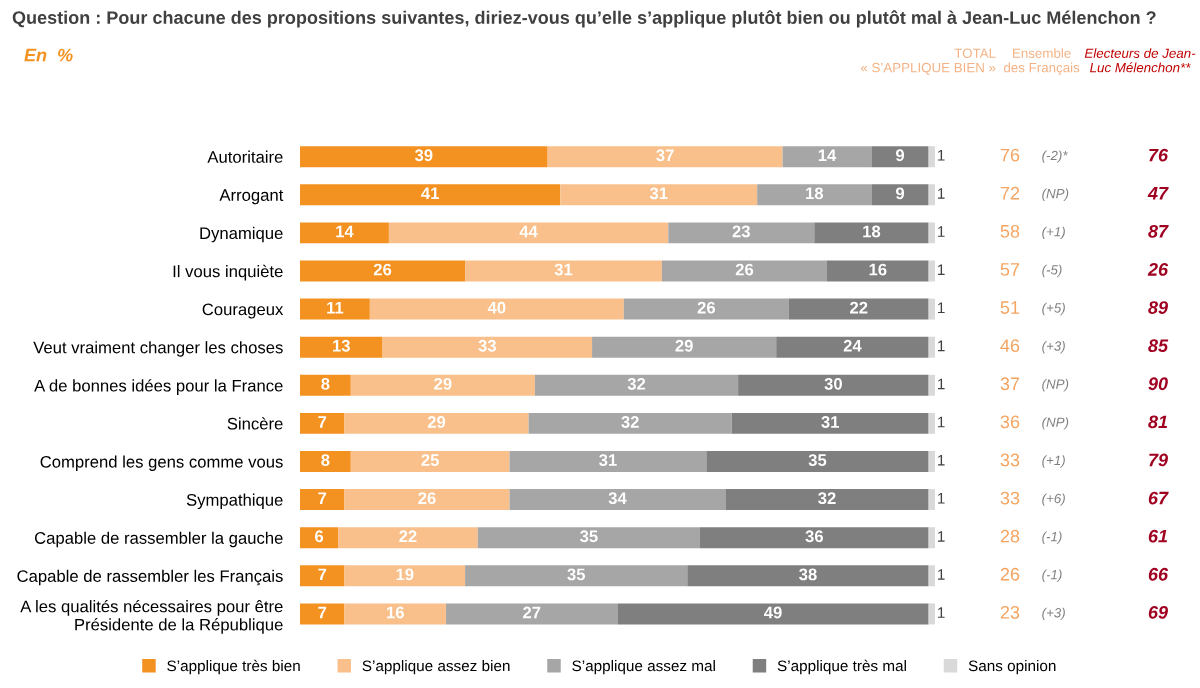  Describe the element at coordinates (245, 156) in the screenshot. I see `y-tick-label: Autoritaire` at that location.